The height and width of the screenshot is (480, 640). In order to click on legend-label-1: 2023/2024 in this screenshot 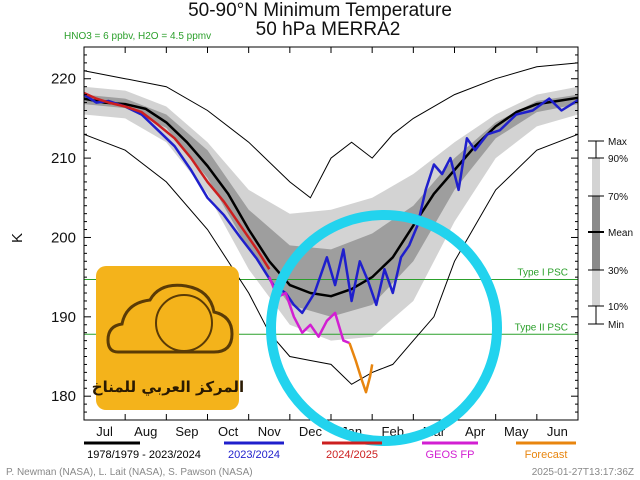, I will do `click(254, 455)`.